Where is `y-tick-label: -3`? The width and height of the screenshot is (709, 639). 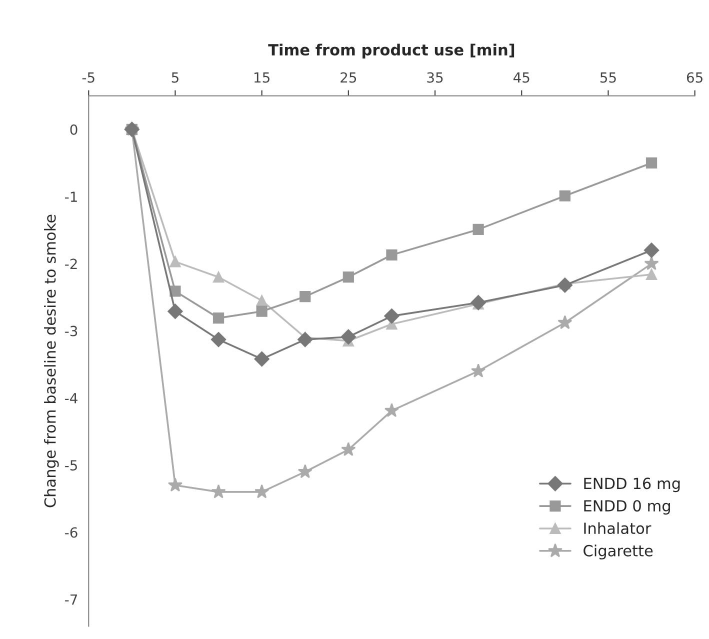 y-tick-label: -3 is located at coordinates (71, 331).